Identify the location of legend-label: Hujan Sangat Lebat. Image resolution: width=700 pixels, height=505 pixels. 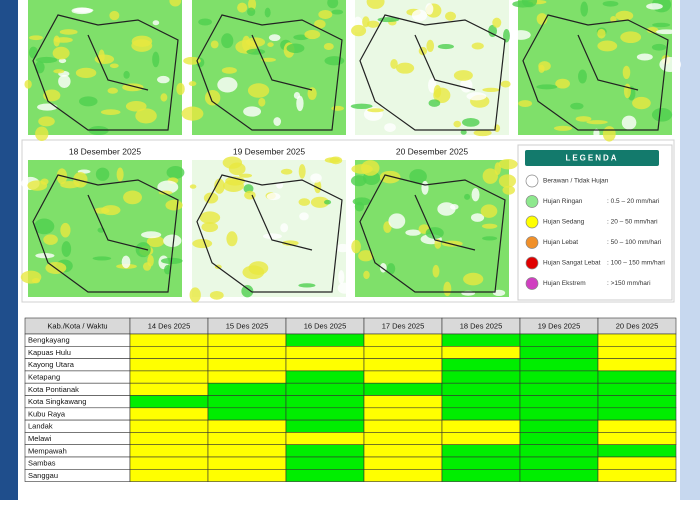
(572, 263).